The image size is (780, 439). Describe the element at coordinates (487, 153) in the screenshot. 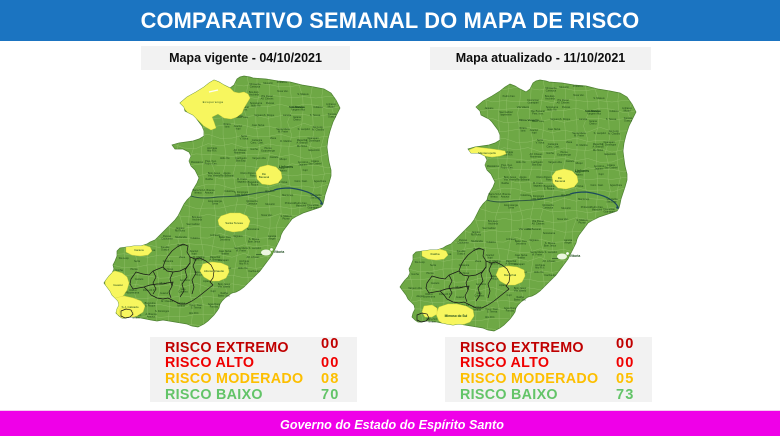

I see `svg-text: Mantenopolis` at that location.